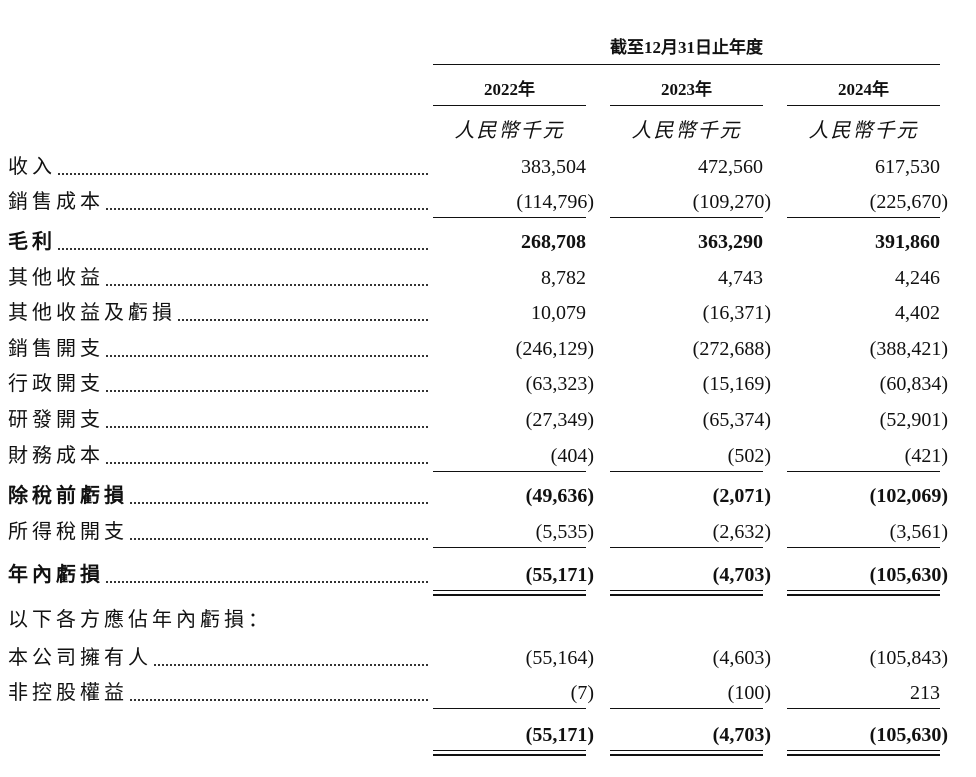 The width and height of the screenshot is (976, 777). Describe the element at coordinates (731, 349) in the screenshot. I see `cell-value: (272,688)` at that location.